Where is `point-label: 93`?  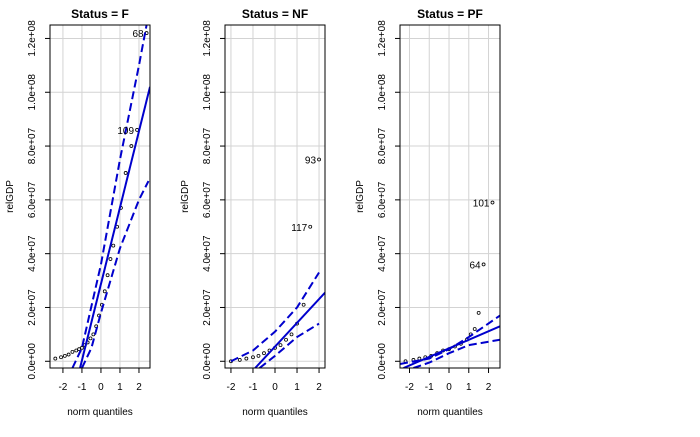
point-label: 93 is located at coordinates (311, 161).